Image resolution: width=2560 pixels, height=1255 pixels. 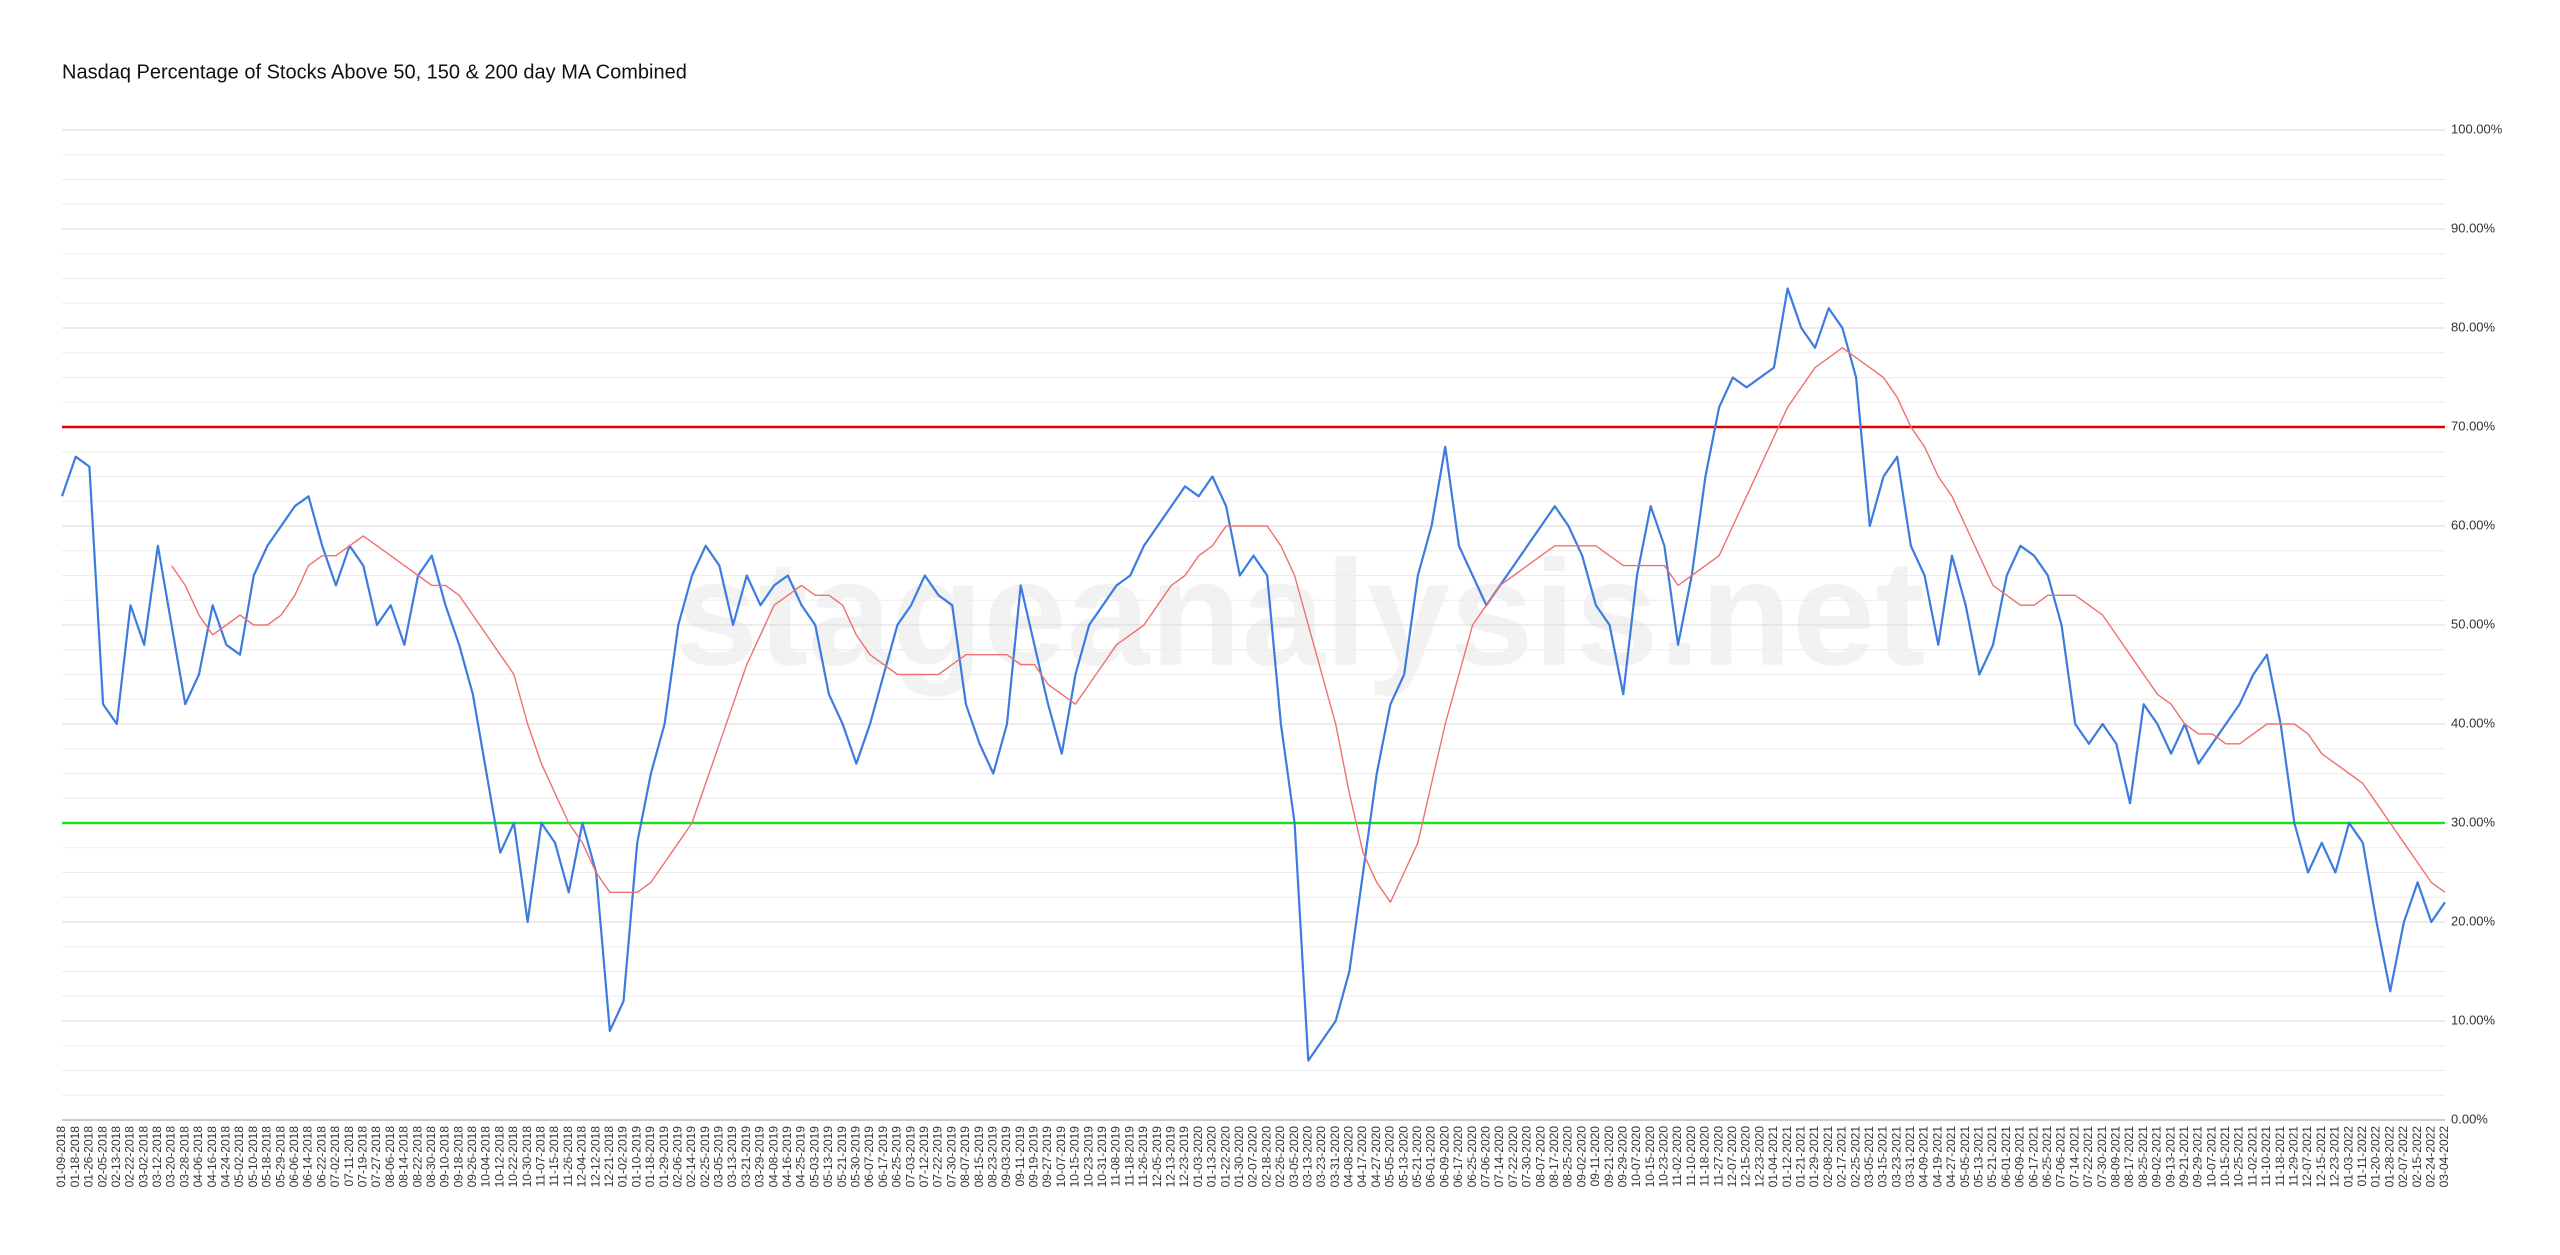 What do you see at coordinates (1773, 1157) in the screenshot?
I see `x-tick-label: 01-04-2021` at bounding box center [1773, 1157].